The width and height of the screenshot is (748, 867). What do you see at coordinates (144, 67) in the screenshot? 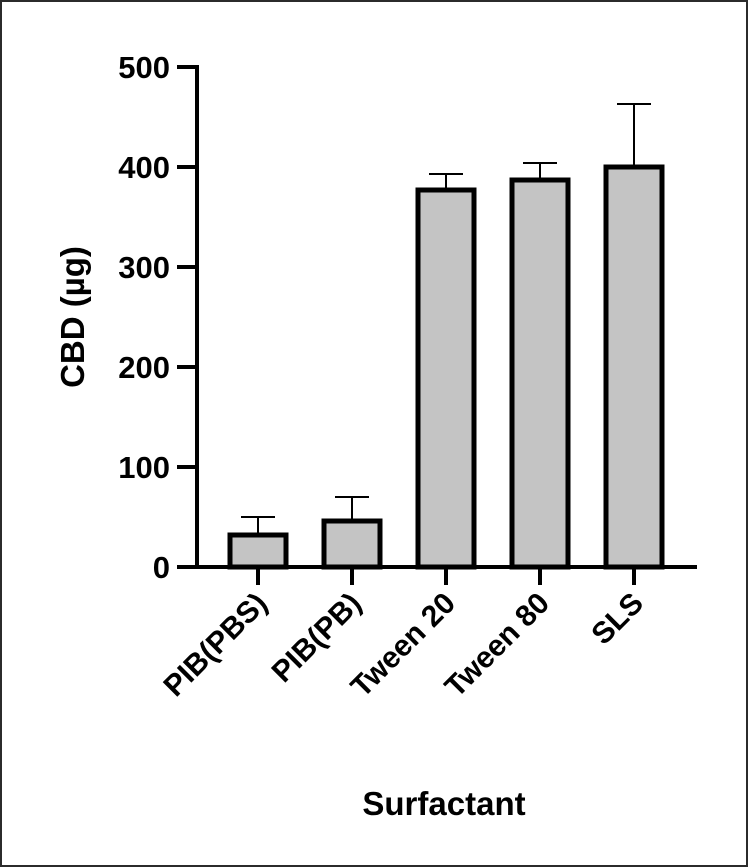
I see `y-tick-label: 500` at bounding box center [144, 67].